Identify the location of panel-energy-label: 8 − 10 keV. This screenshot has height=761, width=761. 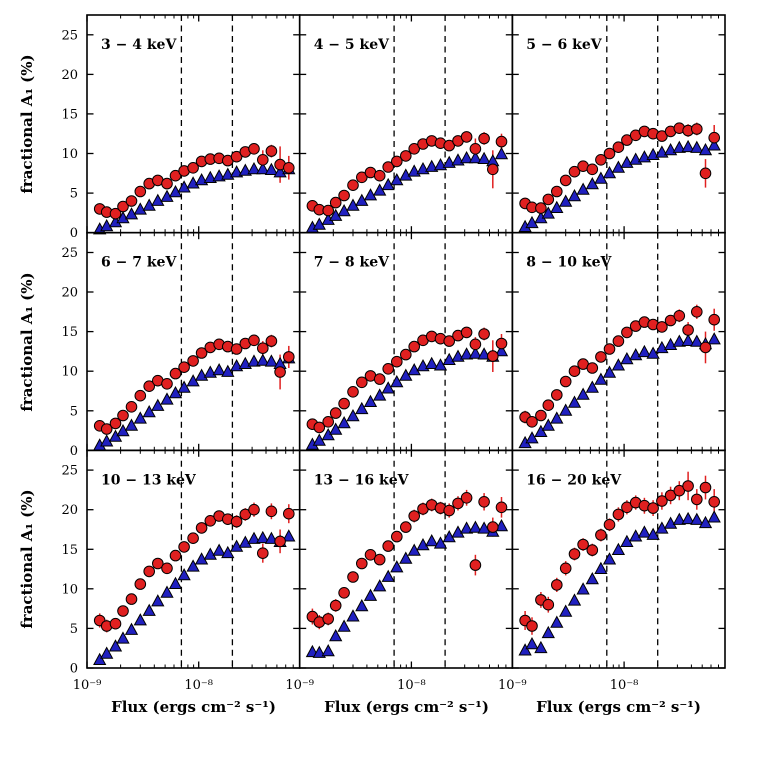
(569, 263).